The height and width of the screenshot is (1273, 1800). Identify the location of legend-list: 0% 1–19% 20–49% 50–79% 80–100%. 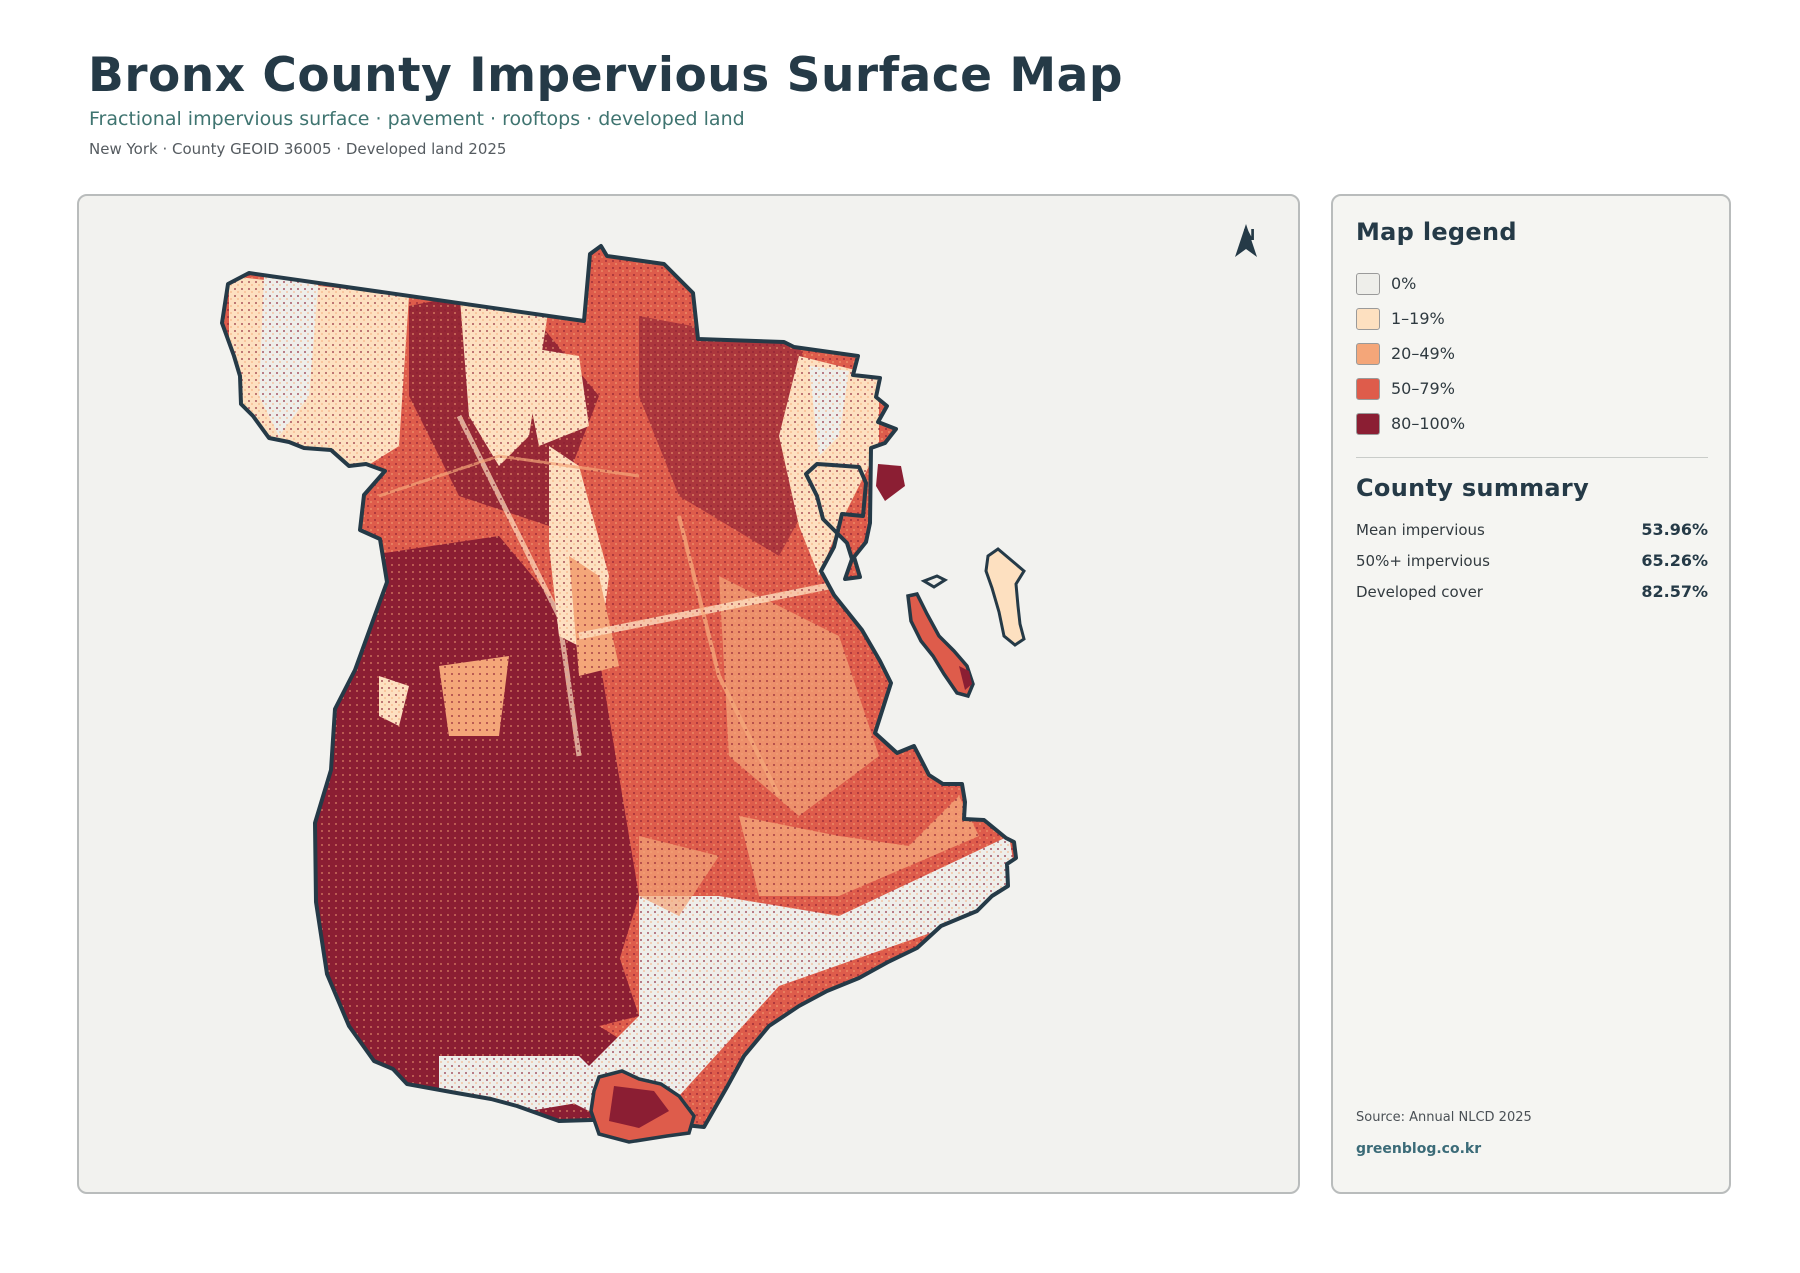
(1410, 353).